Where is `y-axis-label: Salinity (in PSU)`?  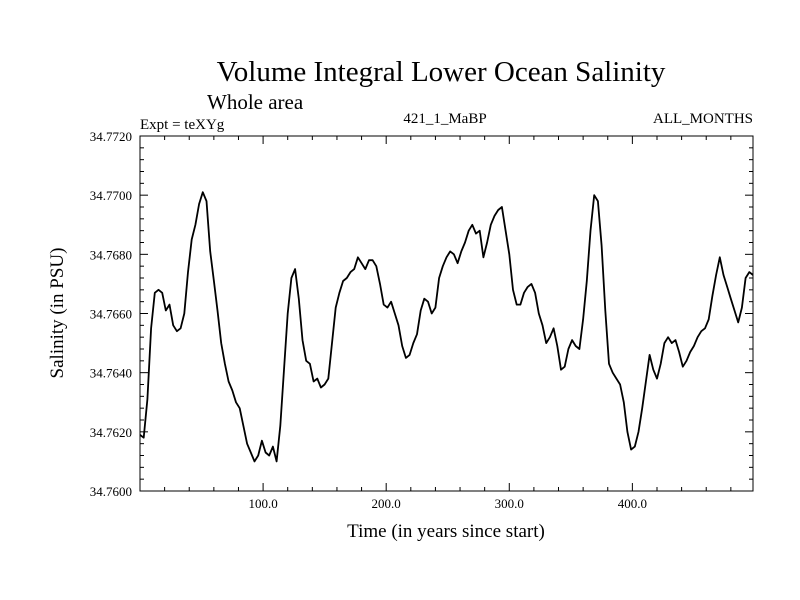 y-axis-label: Salinity (in PSU) is located at coordinates (57, 313).